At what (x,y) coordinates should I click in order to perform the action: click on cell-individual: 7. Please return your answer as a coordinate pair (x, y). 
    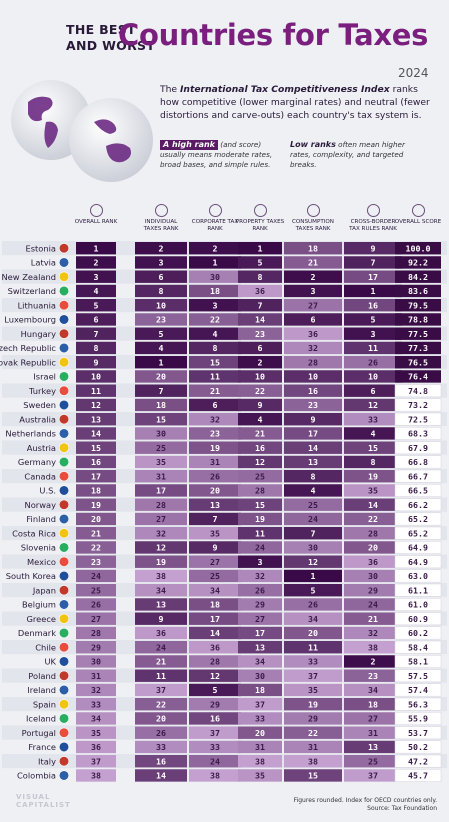
    Looking at the image, I should click on (161, 391).